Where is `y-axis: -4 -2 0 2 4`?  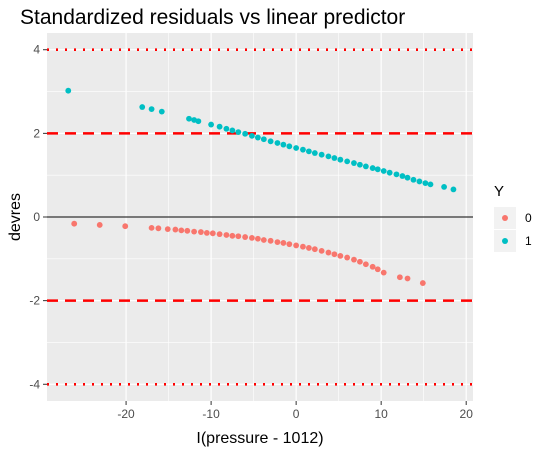
y-axis: -4 -2 0 2 4 is located at coordinates (38, 217).